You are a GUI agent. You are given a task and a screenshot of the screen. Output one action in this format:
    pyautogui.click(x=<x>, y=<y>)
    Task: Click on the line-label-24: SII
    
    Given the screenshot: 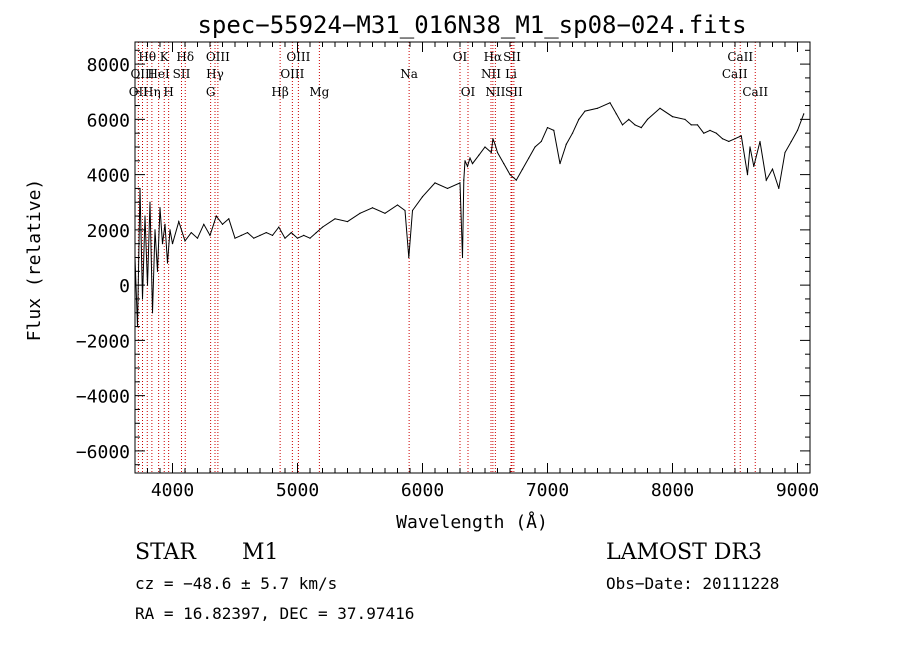 What is the action you would take?
    pyautogui.click(x=514, y=92)
    